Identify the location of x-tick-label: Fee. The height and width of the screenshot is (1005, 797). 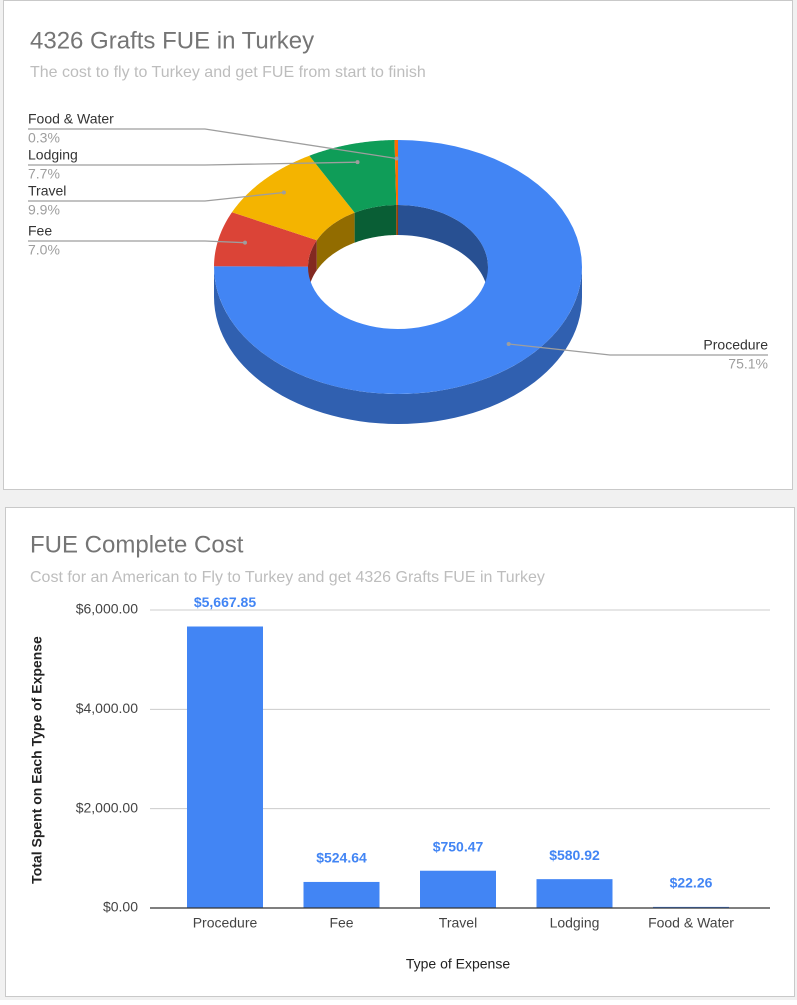
(341, 923).